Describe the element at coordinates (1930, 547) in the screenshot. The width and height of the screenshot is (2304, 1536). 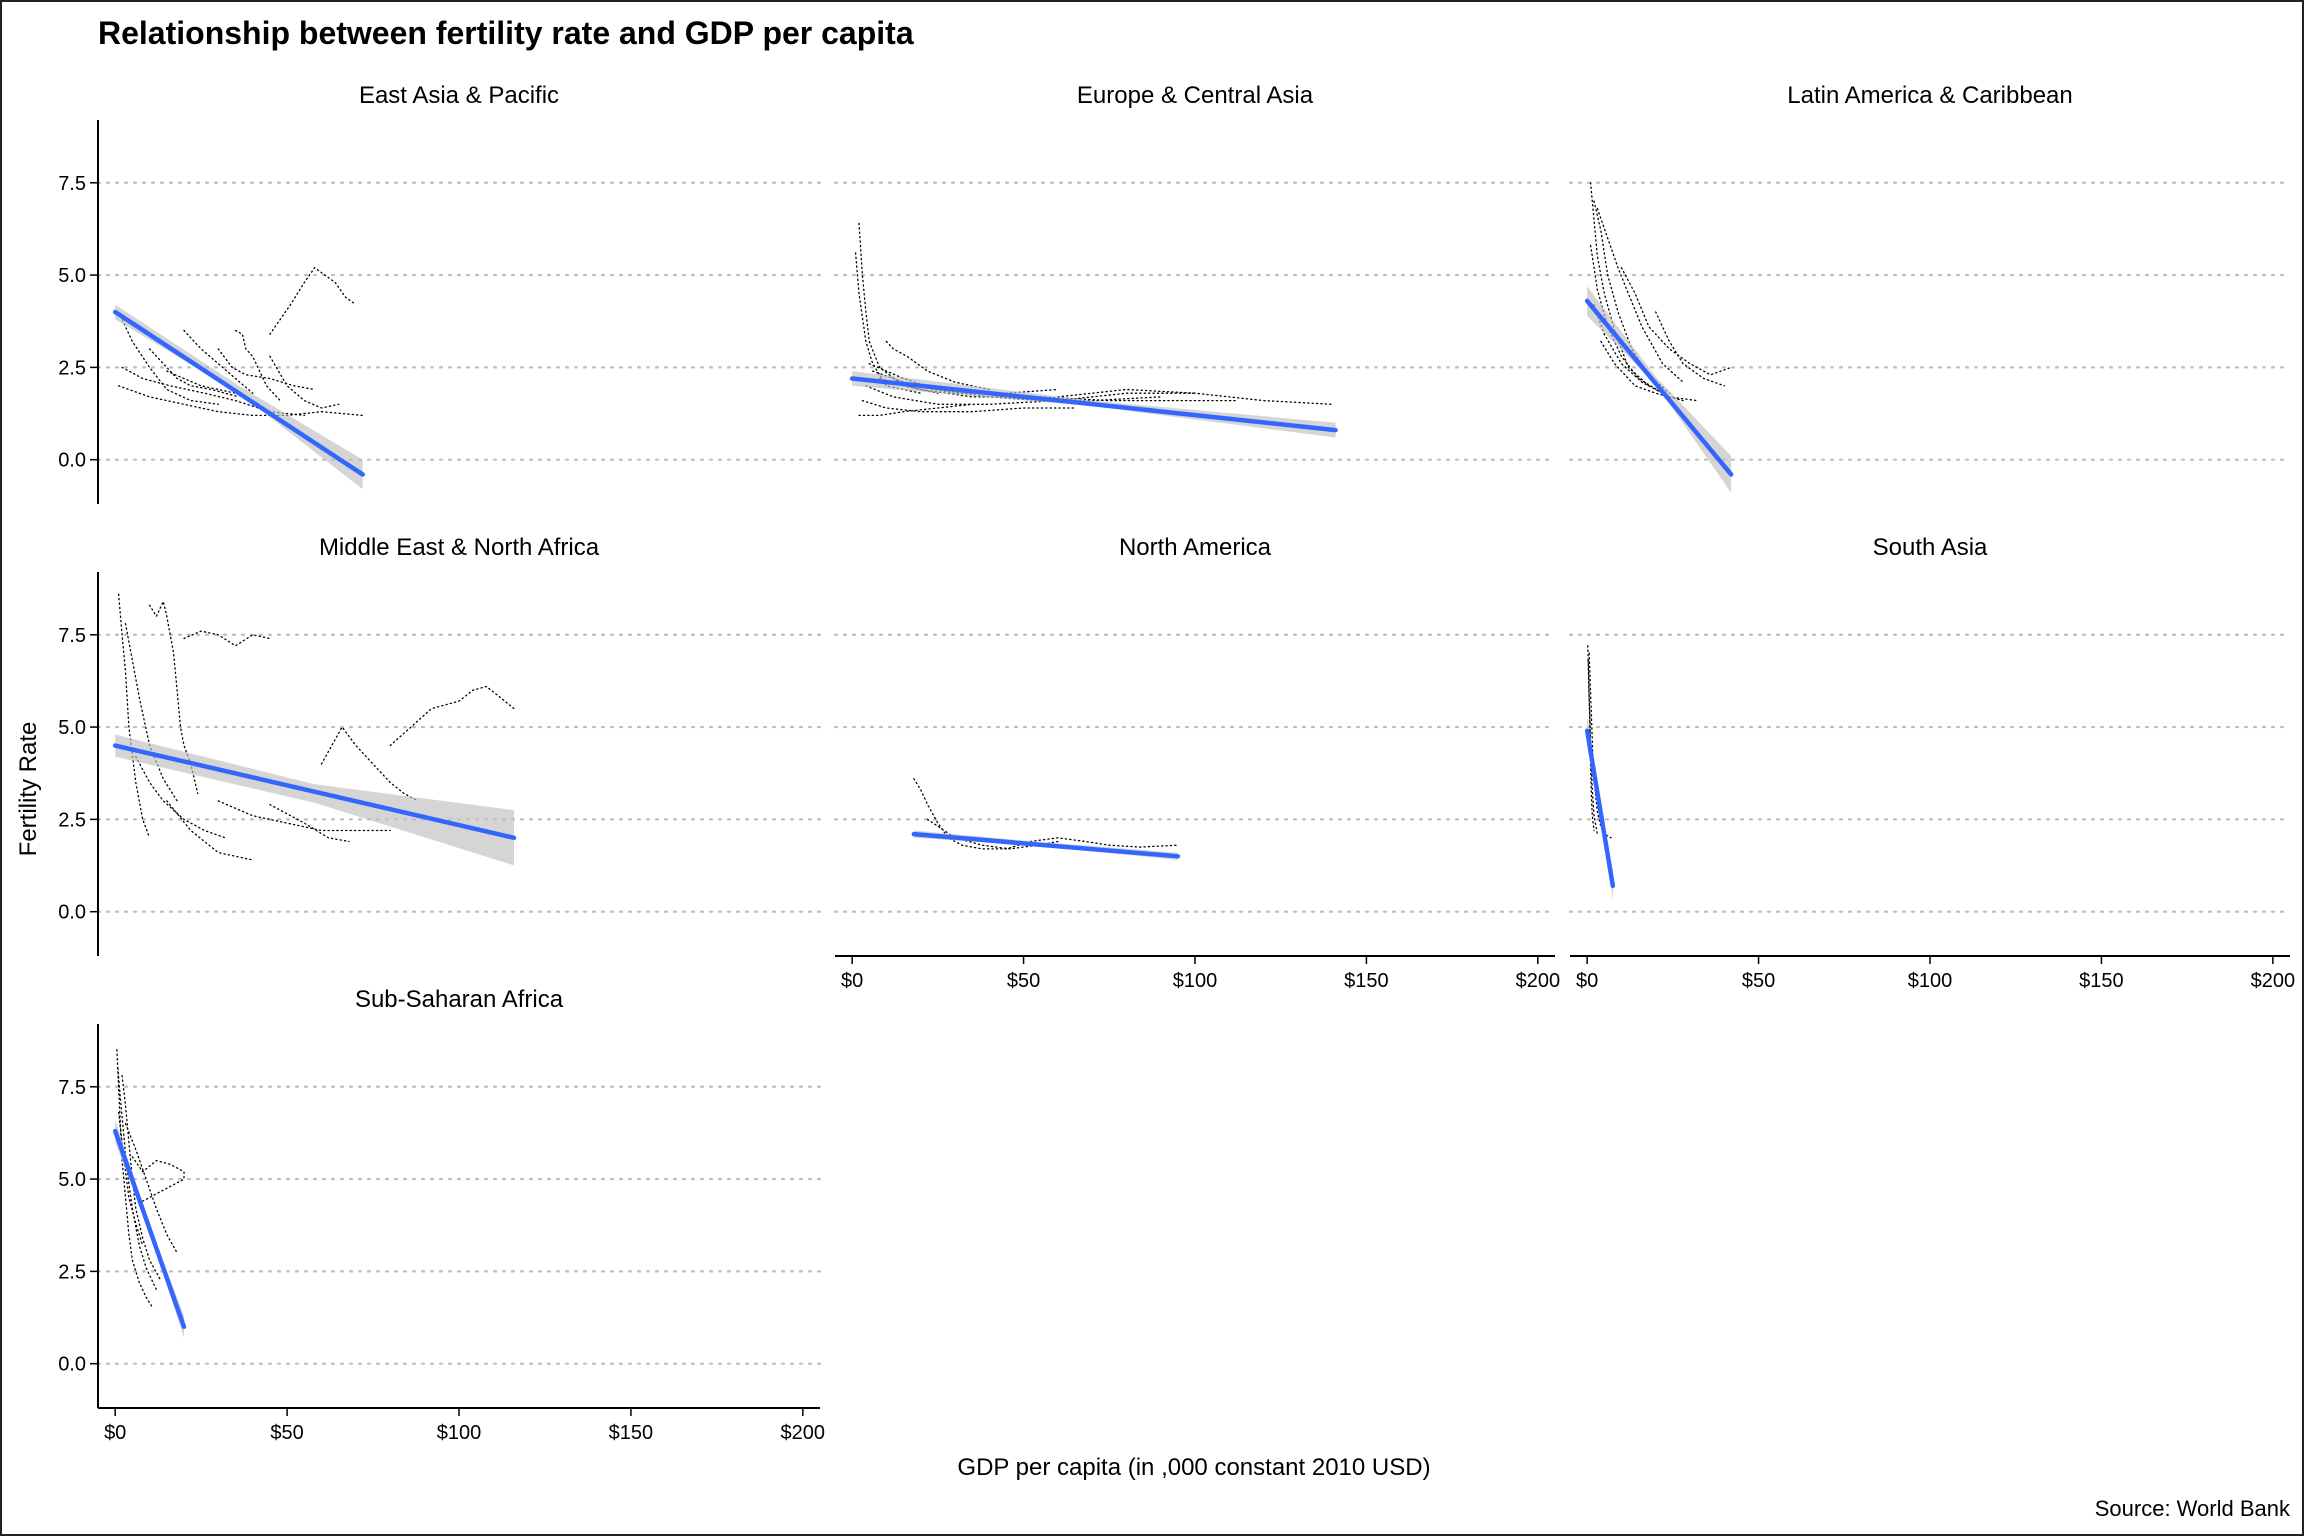
I see `facet-label: South Asia` at that location.